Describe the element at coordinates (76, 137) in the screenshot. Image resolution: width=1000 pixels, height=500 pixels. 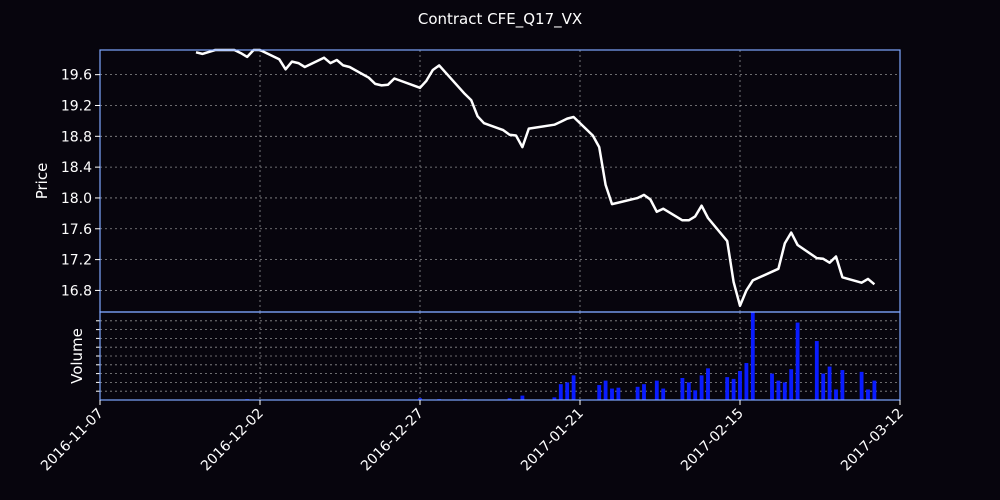
I see `price-y-tick-label: 18.8` at that location.